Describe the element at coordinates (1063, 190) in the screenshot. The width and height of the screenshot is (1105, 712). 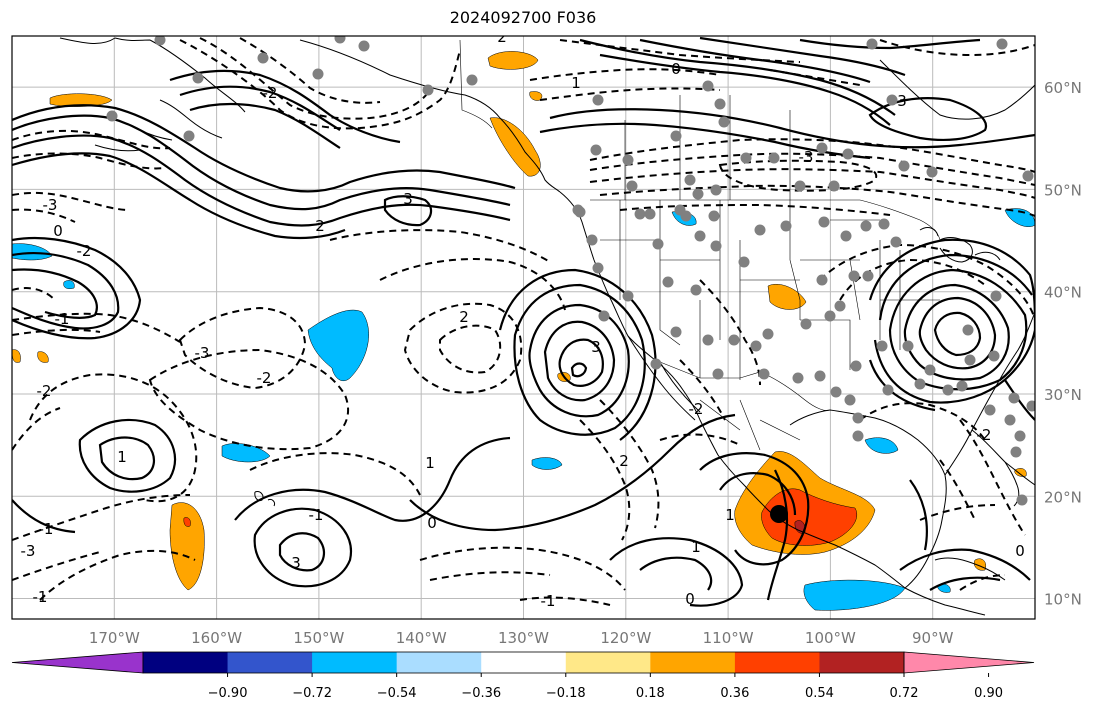
I see `lat-tick-label: 50°N` at that location.